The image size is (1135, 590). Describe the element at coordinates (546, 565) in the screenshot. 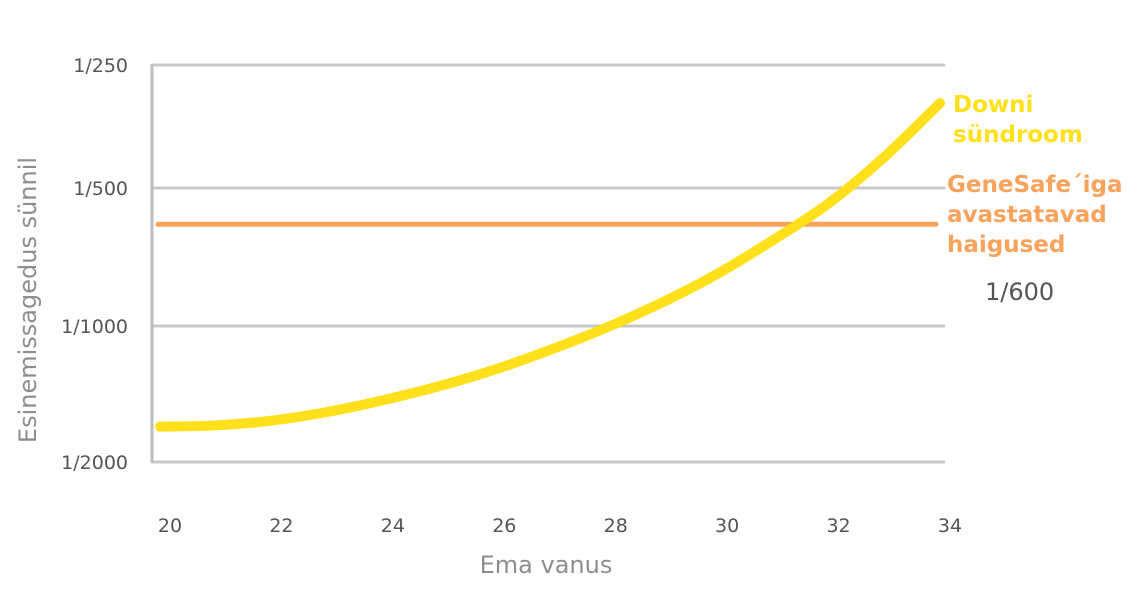

I see `x-axis-label: Ema vanus` at that location.